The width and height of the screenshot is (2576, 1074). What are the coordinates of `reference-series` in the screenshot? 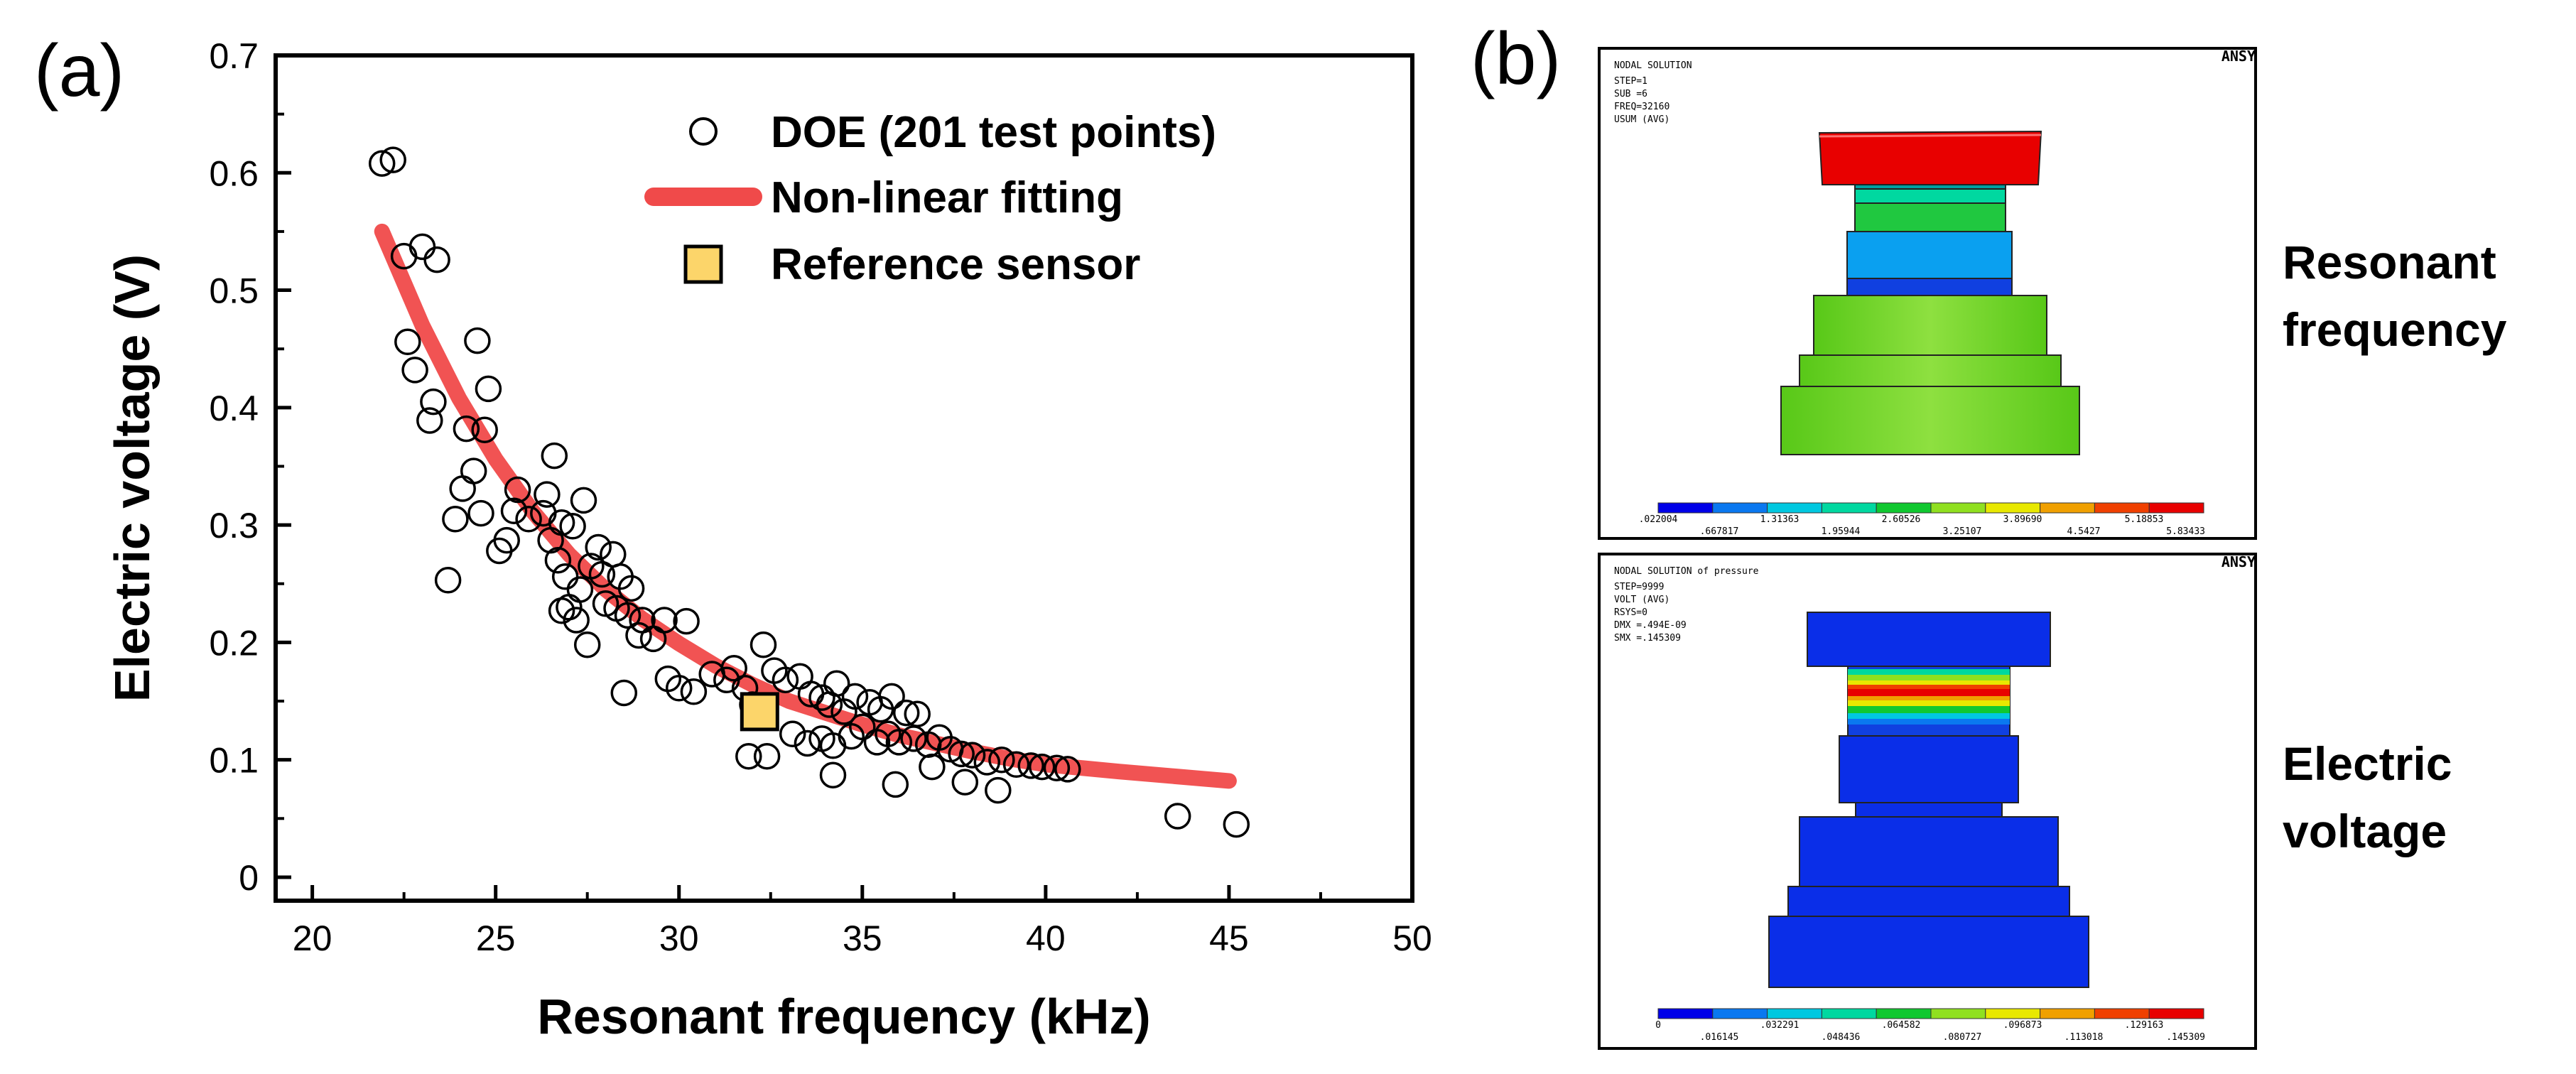 It's located at (759, 712).